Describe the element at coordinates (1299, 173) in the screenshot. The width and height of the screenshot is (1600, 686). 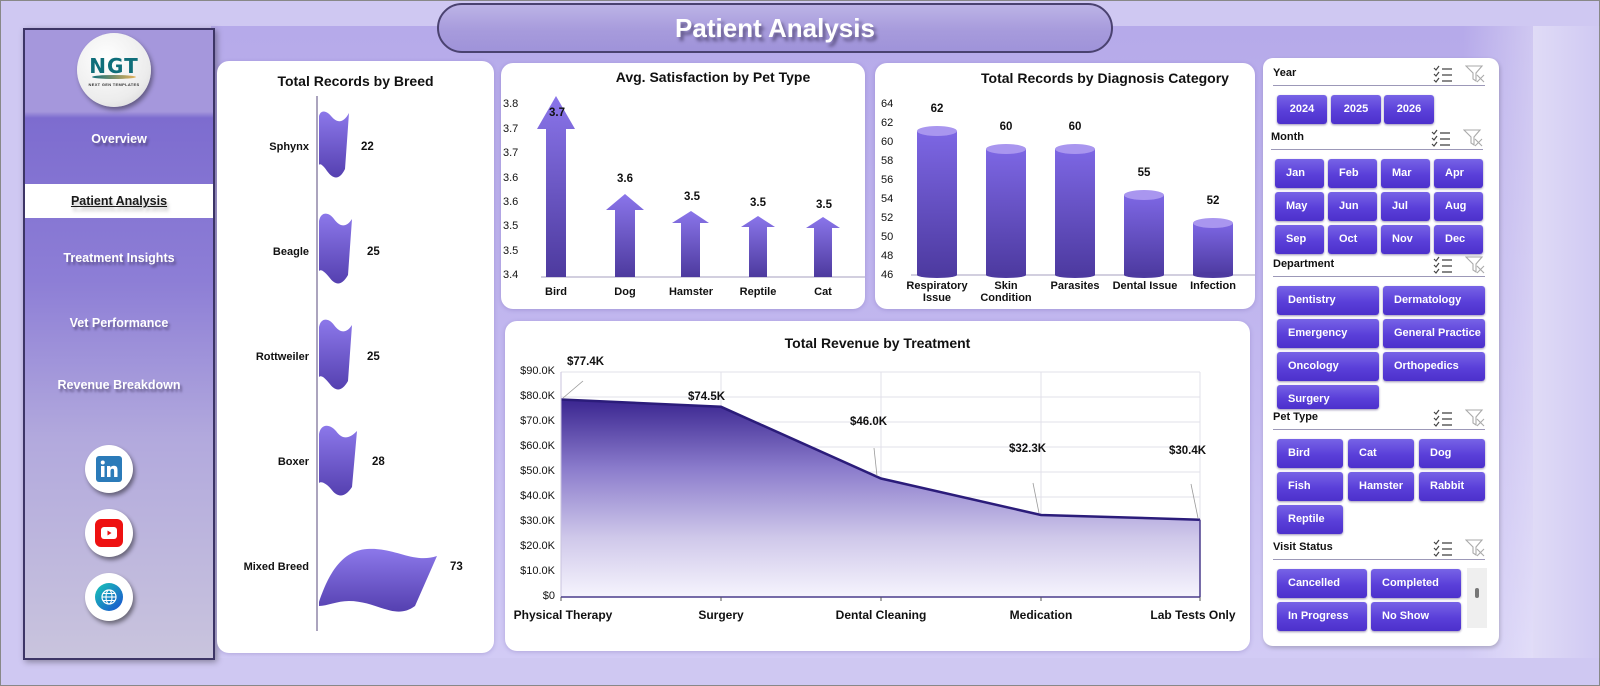
I see `month-option: Jan` at that location.